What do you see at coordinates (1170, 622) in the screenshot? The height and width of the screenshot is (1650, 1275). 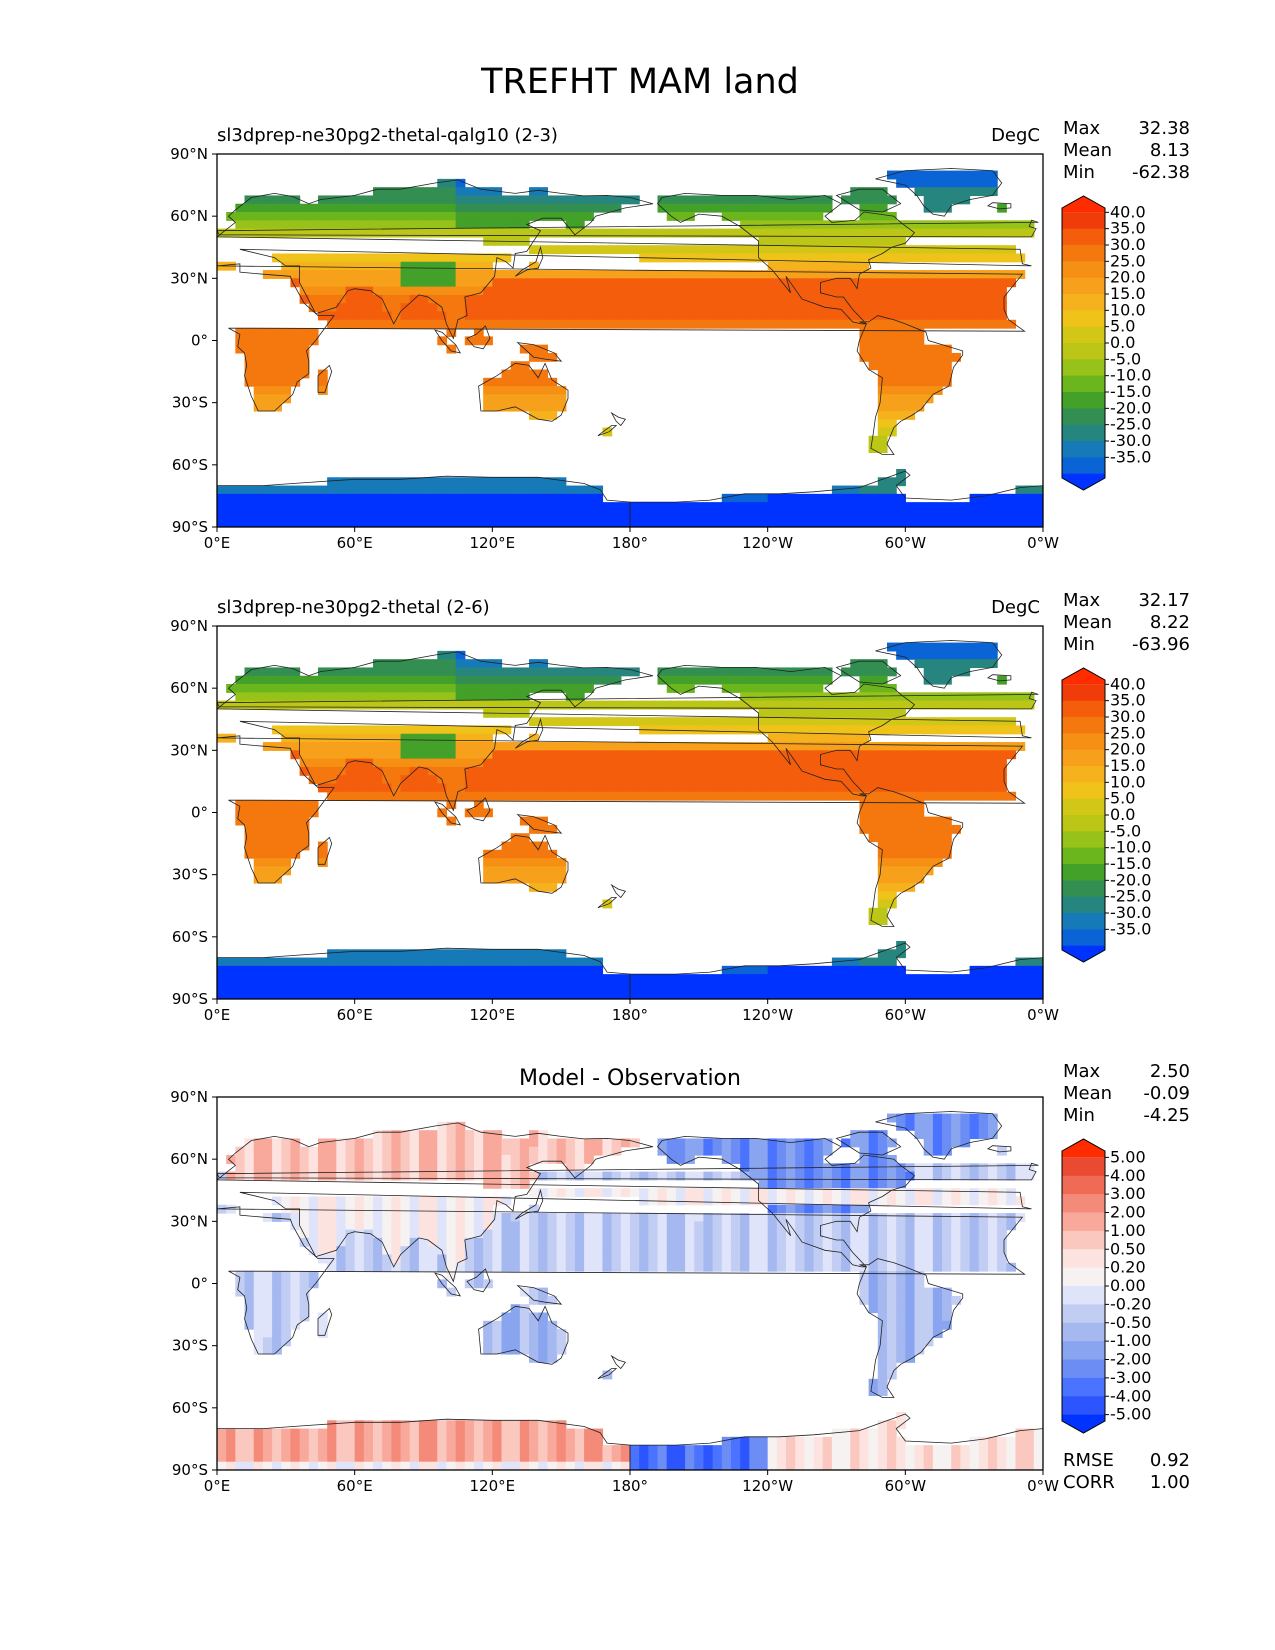 I see `stat-value: 8.22` at bounding box center [1170, 622].